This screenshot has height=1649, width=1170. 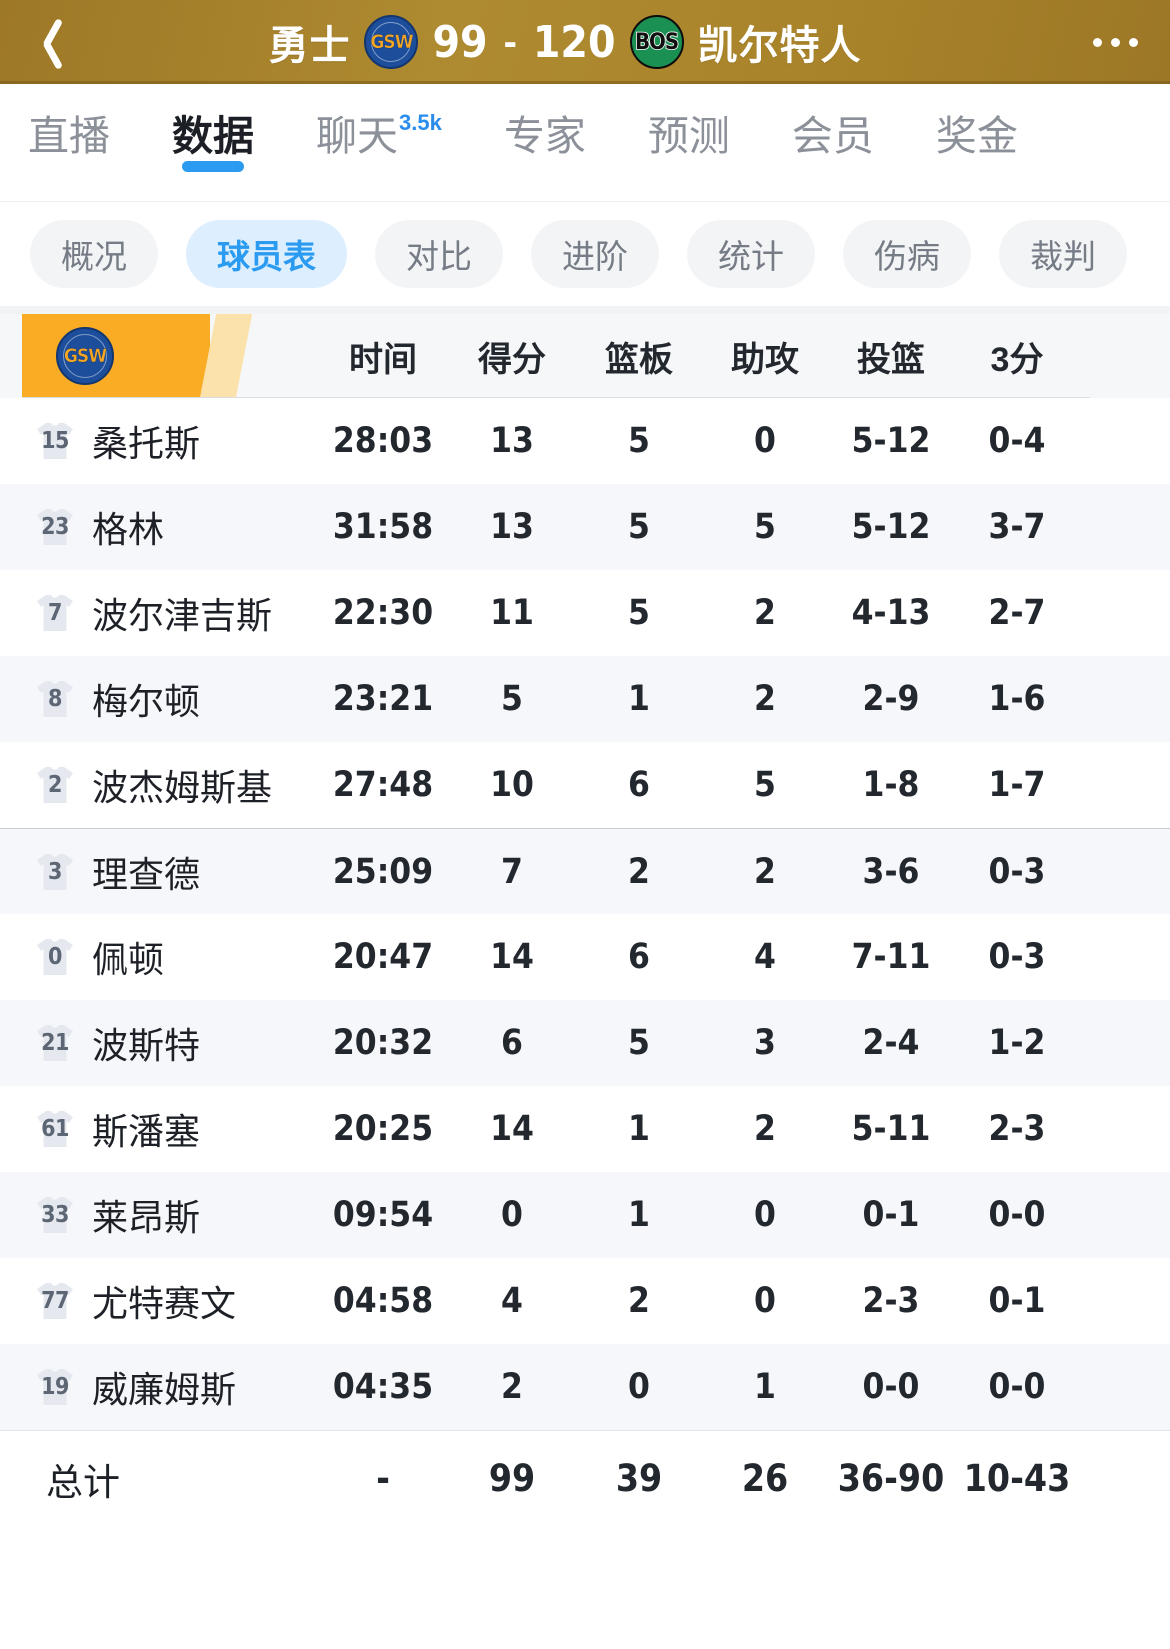 I want to click on player-name-cell: 2 波杰姆斯基, so click(x=159, y=785).